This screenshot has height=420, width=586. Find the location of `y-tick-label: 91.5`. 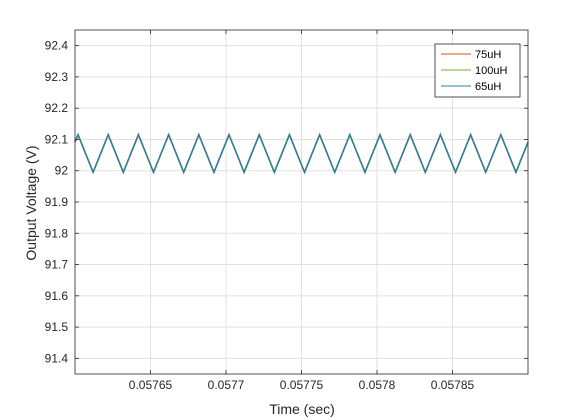

y-tick-label: 91.5 is located at coordinates (57, 327).